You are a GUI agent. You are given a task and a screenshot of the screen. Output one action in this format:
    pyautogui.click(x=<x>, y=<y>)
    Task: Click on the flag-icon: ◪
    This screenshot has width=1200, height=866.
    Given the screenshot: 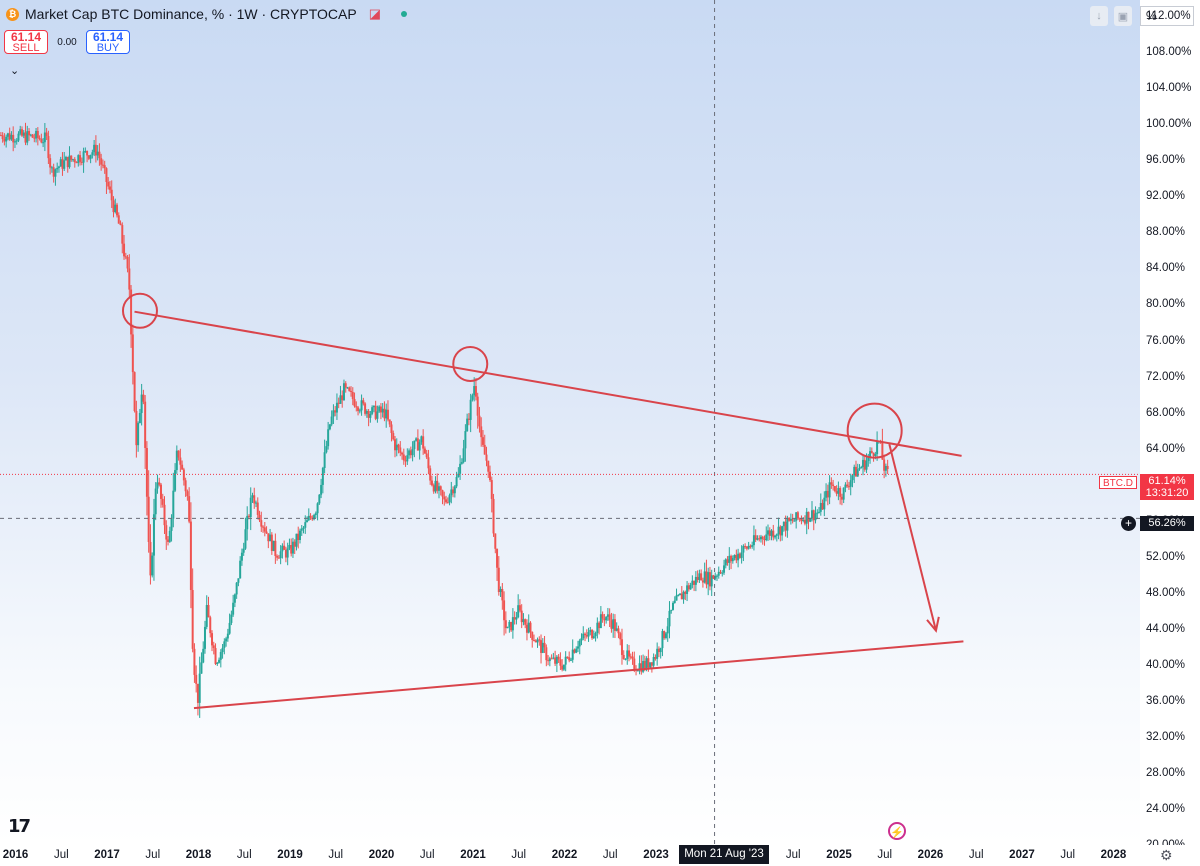 What is the action you would take?
    pyautogui.click(x=374, y=13)
    